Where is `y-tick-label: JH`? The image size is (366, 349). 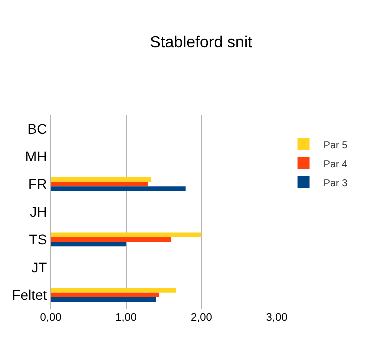 y-tick-label: JH is located at coordinates (39, 212).